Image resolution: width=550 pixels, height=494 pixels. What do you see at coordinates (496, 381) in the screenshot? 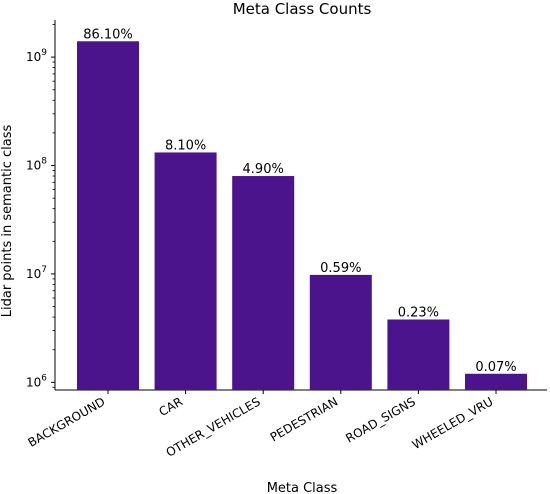
I see `bar-wheeled-vru` at bounding box center [496, 381].